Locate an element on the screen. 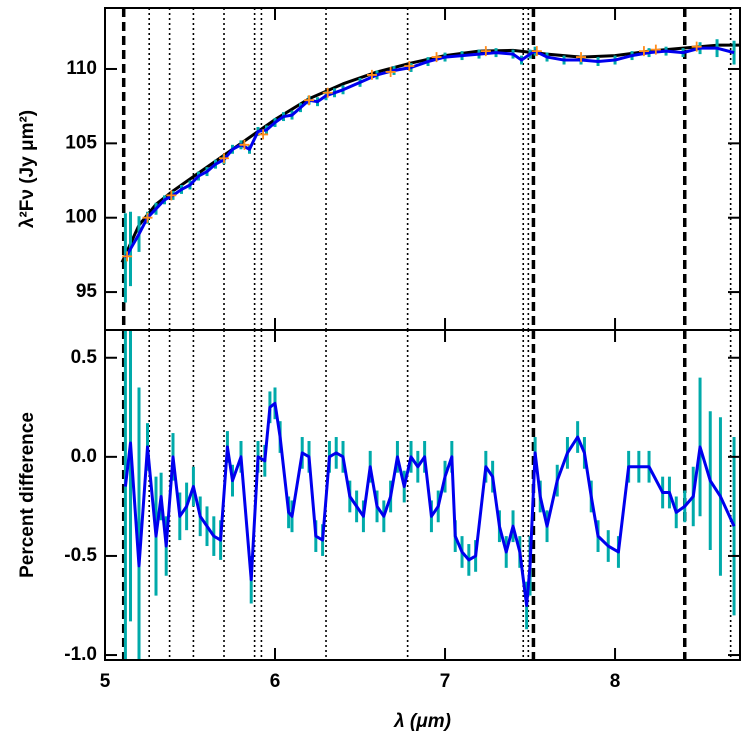  x-tick-label: 6 is located at coordinates (275, 681).